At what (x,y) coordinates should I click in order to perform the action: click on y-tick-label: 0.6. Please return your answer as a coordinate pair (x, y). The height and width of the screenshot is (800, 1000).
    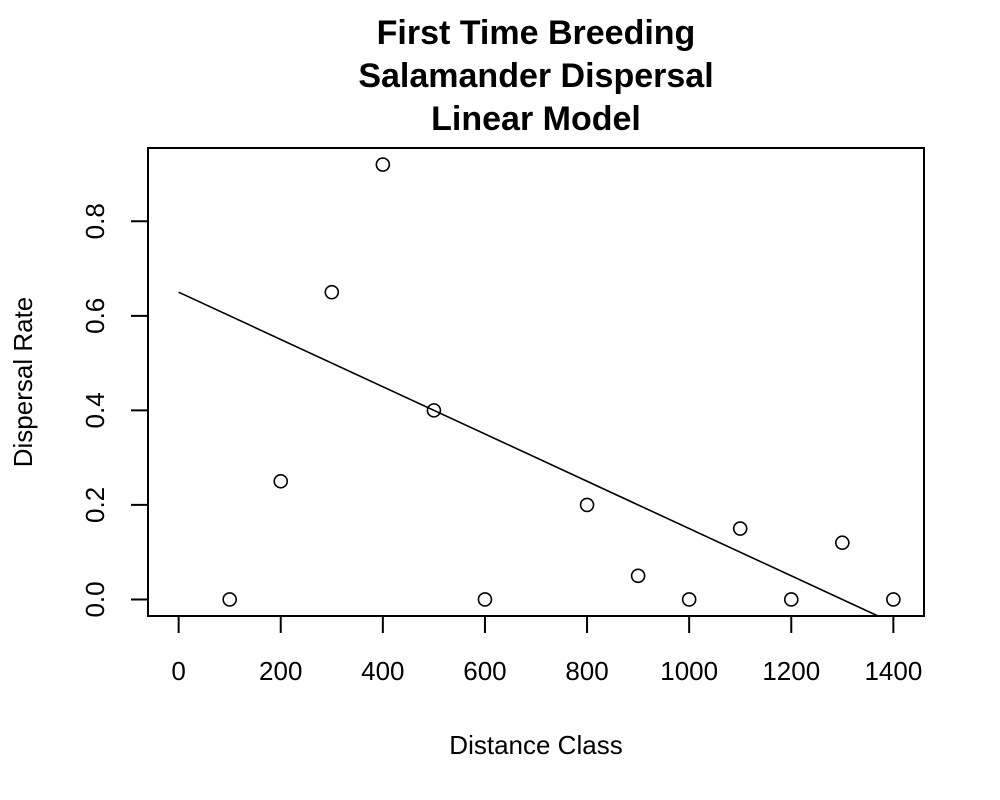
    Looking at the image, I should click on (95, 316).